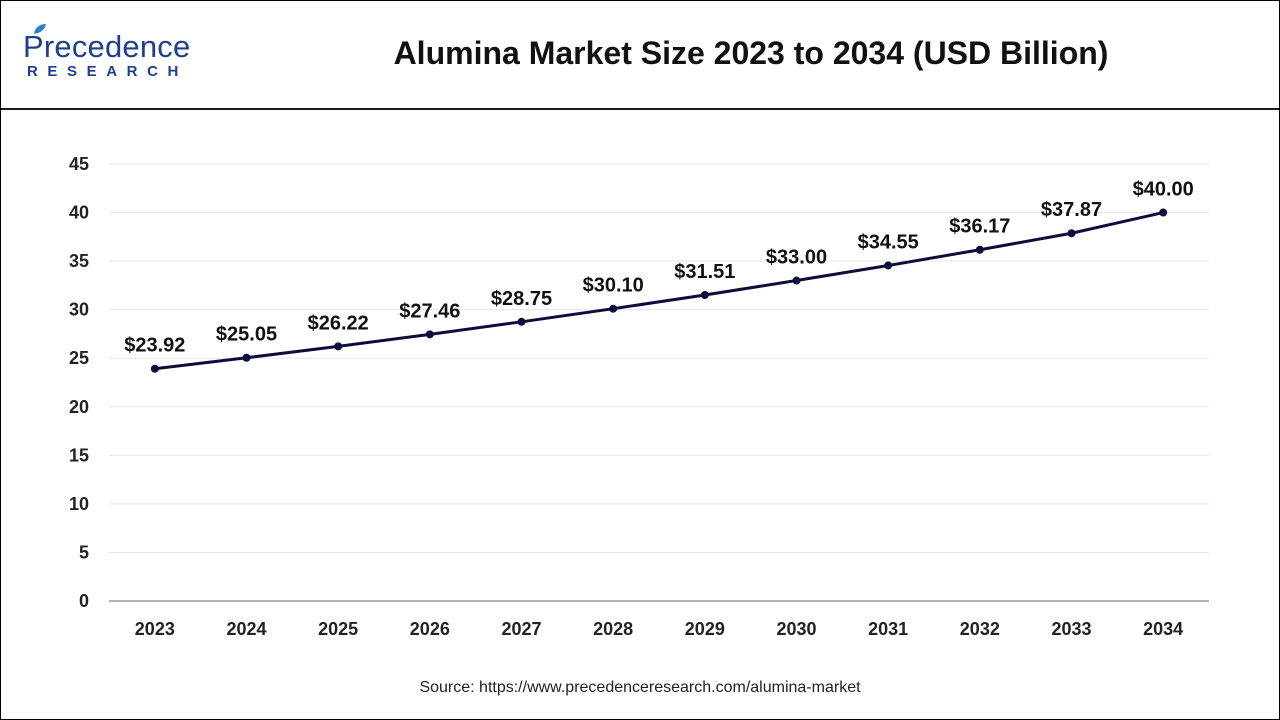 This screenshot has width=1280, height=720. I want to click on x-tick-label: 2024, so click(246, 629).